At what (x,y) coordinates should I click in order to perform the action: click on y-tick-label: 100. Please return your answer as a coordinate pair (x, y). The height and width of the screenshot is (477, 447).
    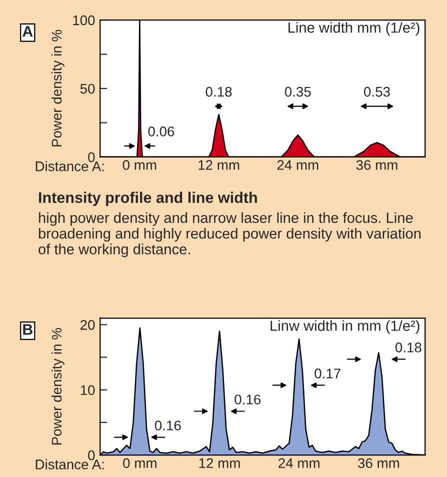
    Looking at the image, I should click on (84, 20).